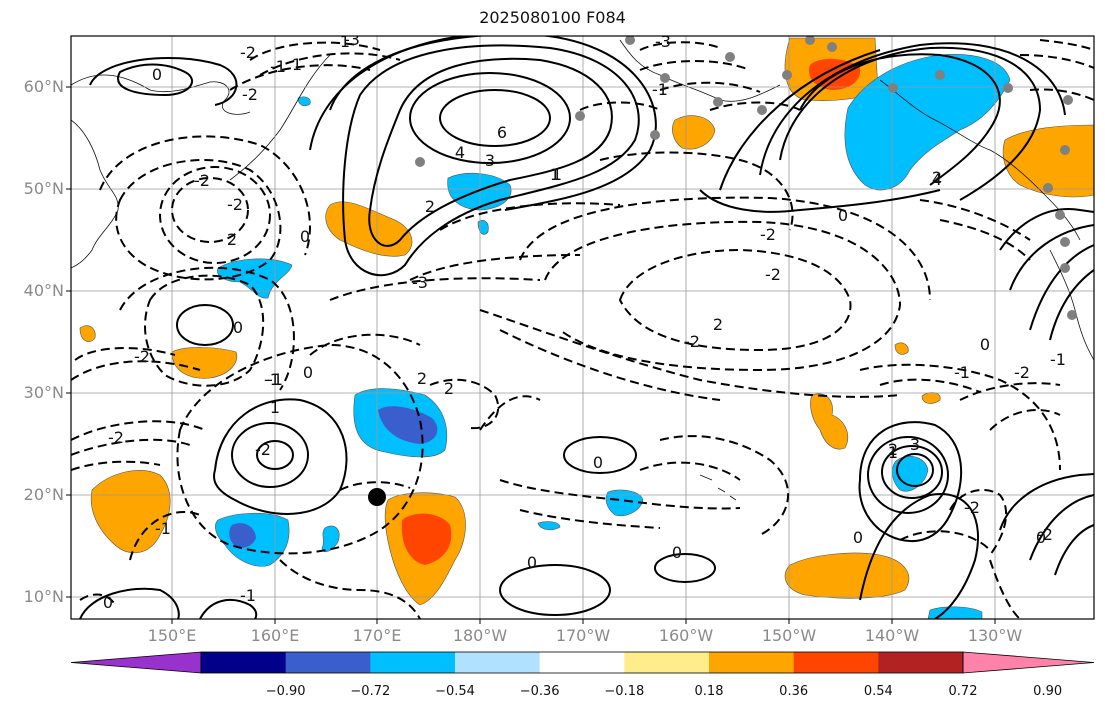  Describe the element at coordinates (43, 596) in the screenshot. I see `latitude-label: 10°N` at that location.